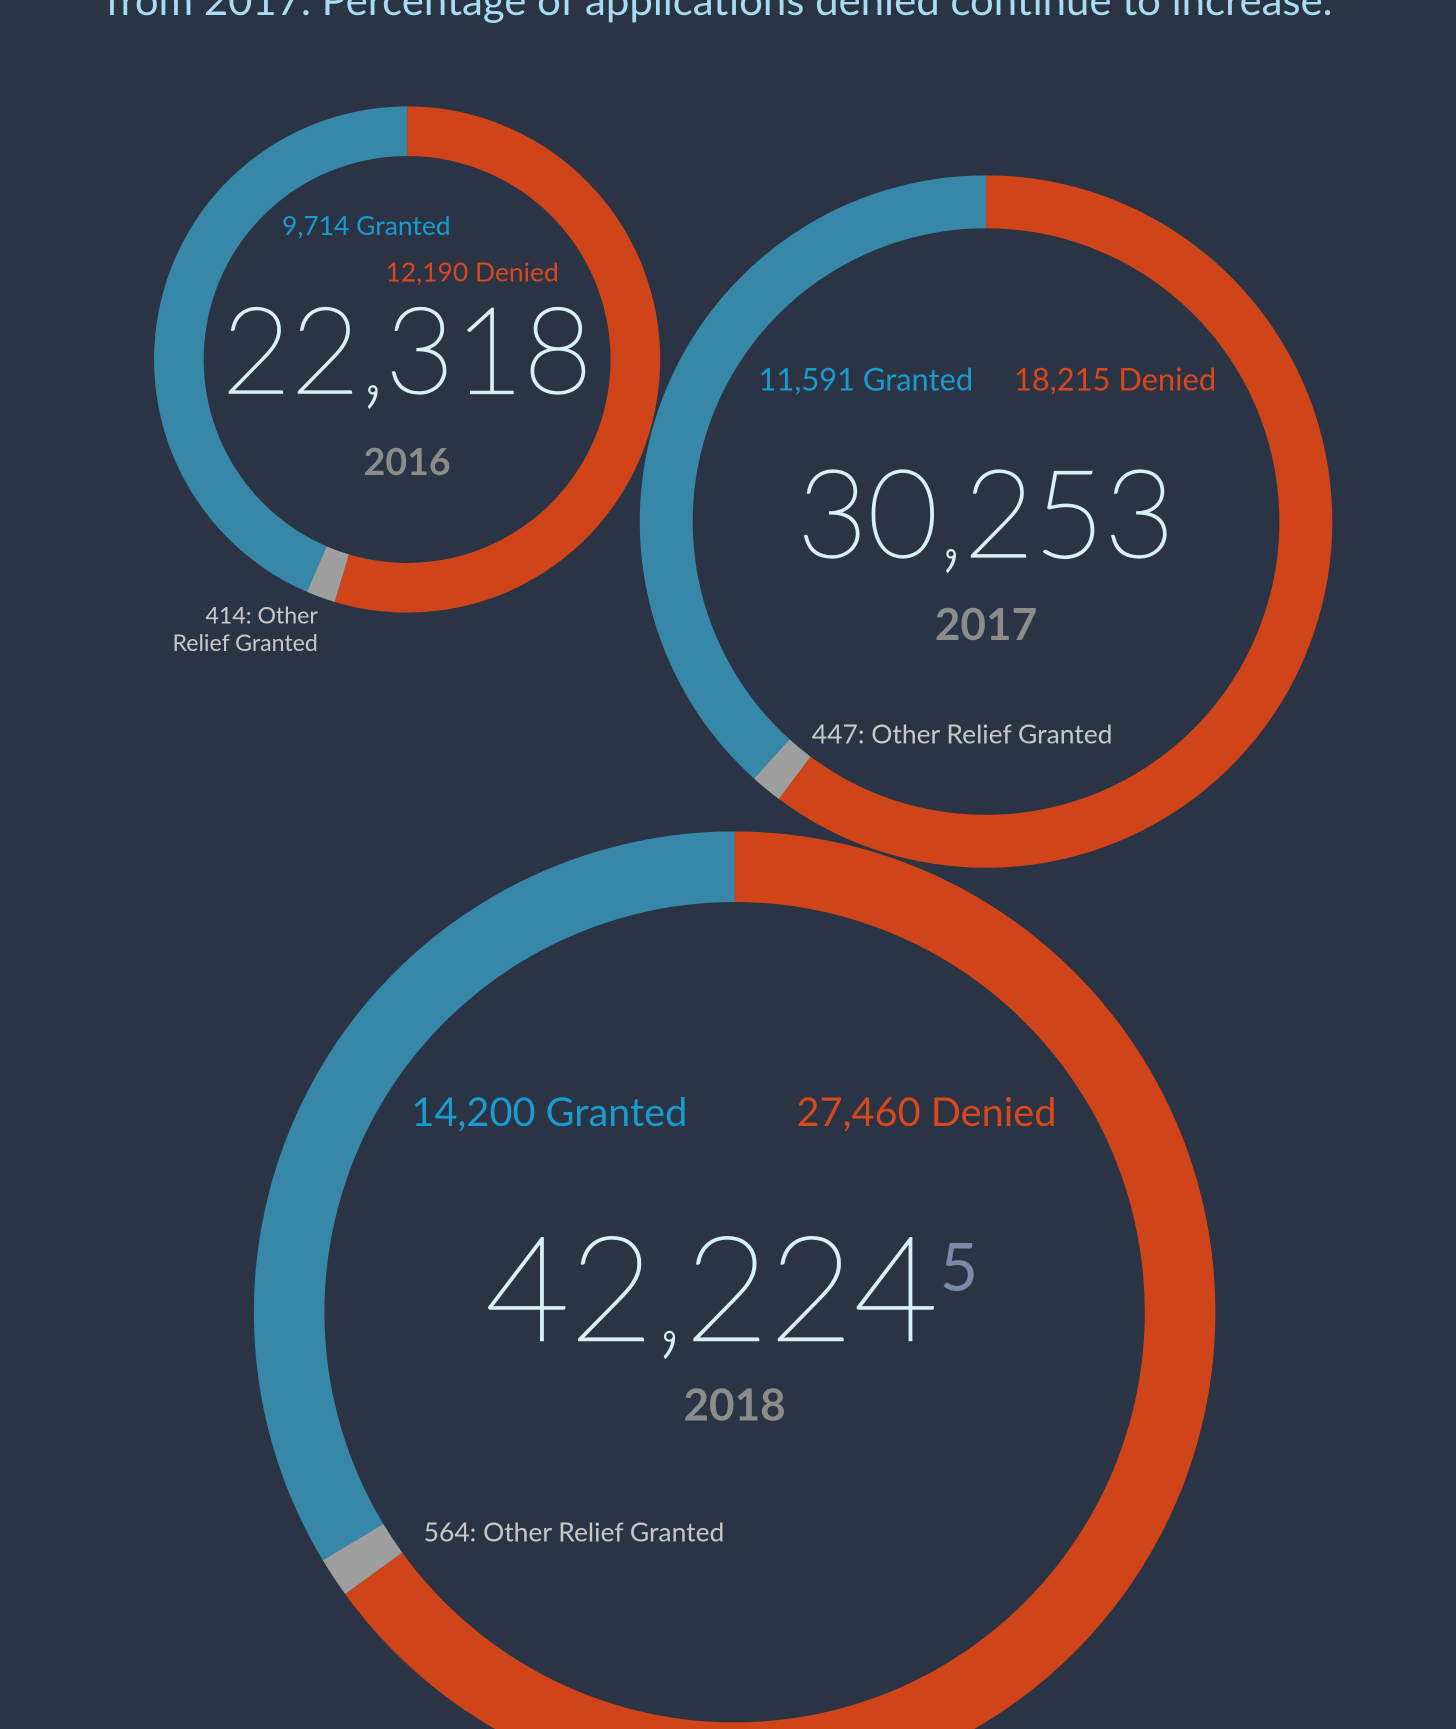 The image size is (1456, 1729). I want to click on total: 30,253, so click(985, 510).